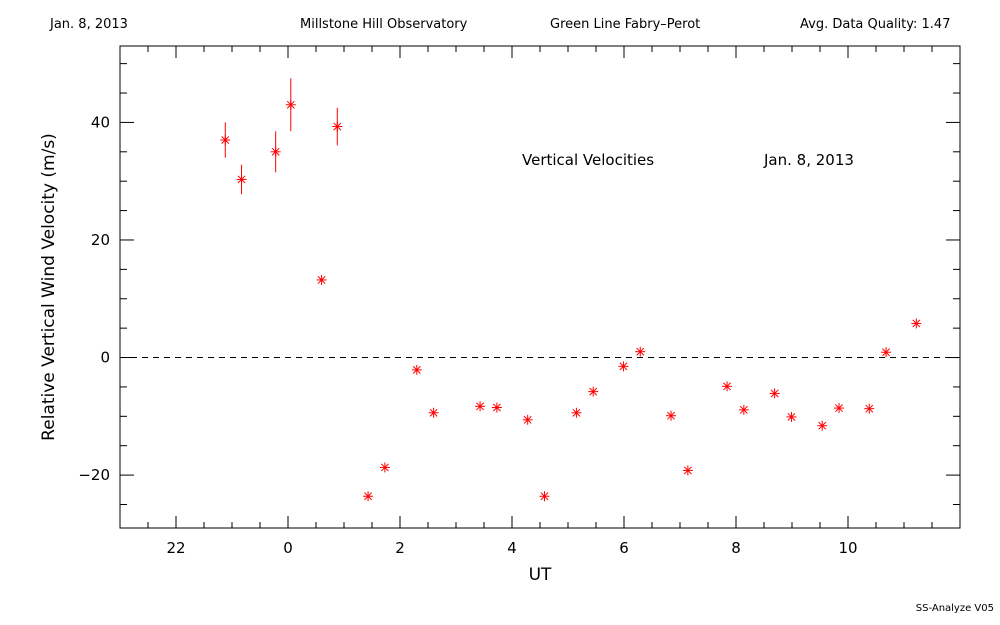 This screenshot has width=1000, height=625. Describe the element at coordinates (875, 24) in the screenshot. I see `header-data-quality: Avg. Data Quality: 1.47` at that location.